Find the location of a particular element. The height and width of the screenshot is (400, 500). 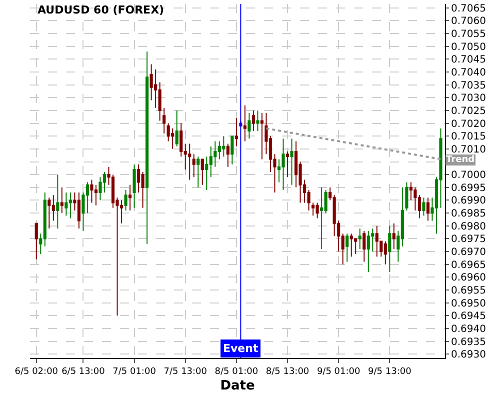

y-tick-label: 0.6950 is located at coordinates (468, 304).